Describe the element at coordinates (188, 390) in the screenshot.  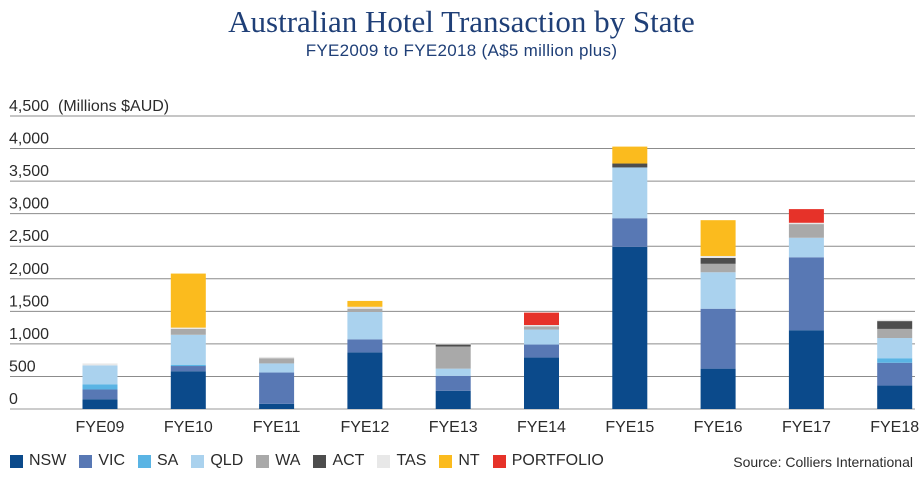
I see `bar-segment-nsw-fye10` at that location.